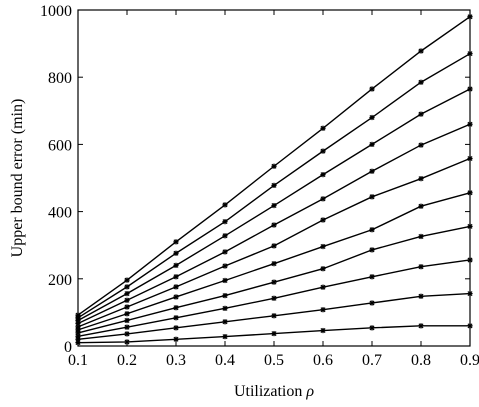  I want to click on x-tick-label: 0.4, so click(225, 360).